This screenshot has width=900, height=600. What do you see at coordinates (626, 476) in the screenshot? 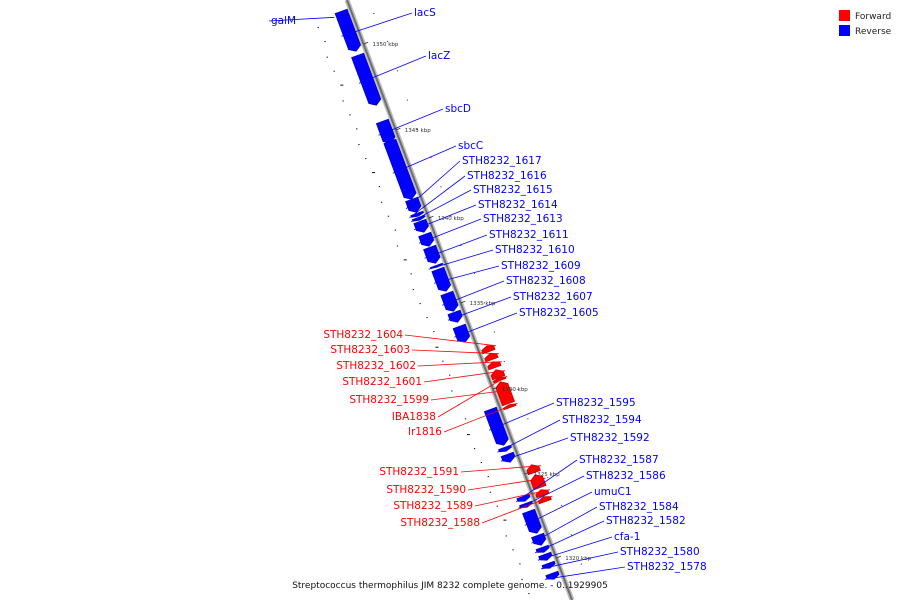
I see `gene-label-sth8232_1586: STH8232_1586` at bounding box center [626, 476].